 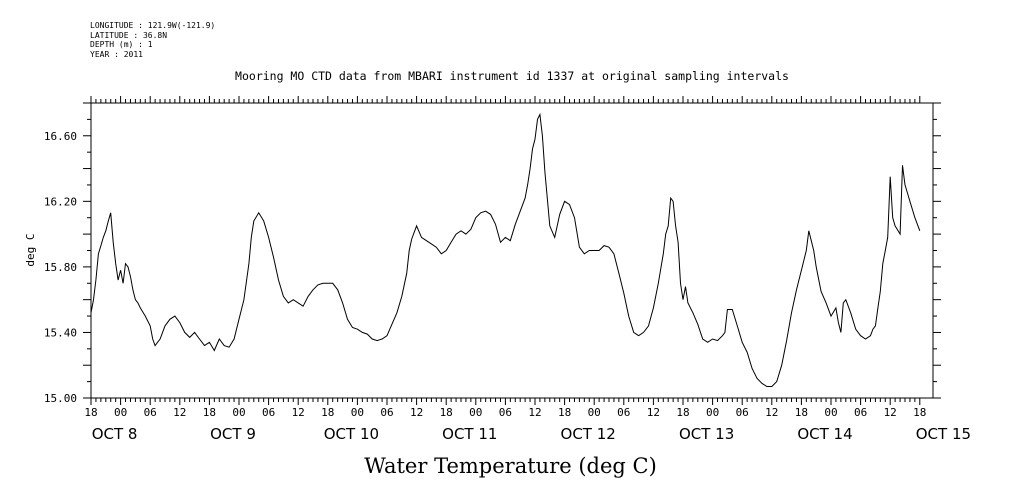 What do you see at coordinates (706, 434) in the screenshot?
I see `x-day-label: OCT 13` at bounding box center [706, 434].